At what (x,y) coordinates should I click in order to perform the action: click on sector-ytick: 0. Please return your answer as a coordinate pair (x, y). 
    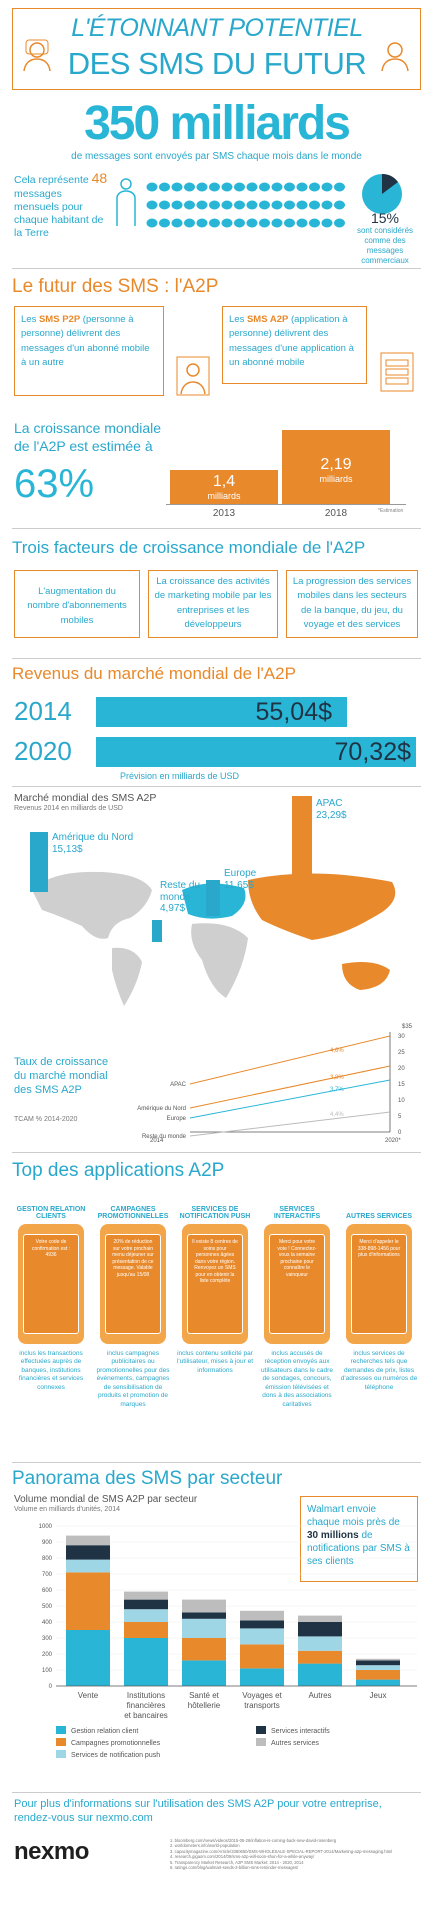
    Looking at the image, I should click on (51, 1687).